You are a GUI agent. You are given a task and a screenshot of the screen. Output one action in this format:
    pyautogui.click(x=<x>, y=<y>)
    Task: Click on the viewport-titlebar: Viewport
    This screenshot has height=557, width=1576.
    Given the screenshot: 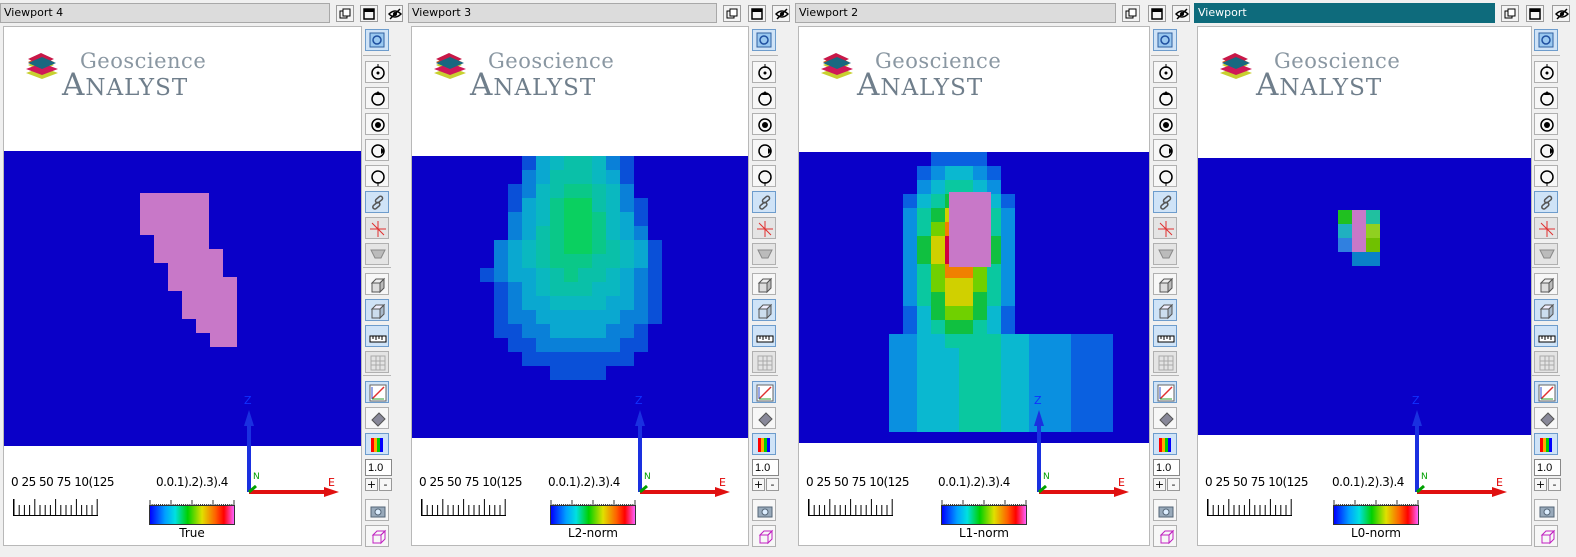 What is the action you would take?
    pyautogui.click(x=1344, y=13)
    